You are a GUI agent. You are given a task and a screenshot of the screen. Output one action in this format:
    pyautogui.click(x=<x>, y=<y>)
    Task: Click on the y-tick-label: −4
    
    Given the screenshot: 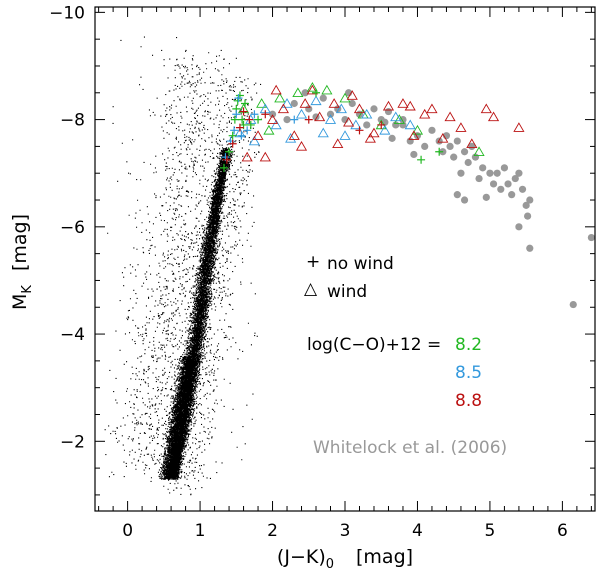 What is the action you would take?
    pyautogui.click(x=72, y=335)
    